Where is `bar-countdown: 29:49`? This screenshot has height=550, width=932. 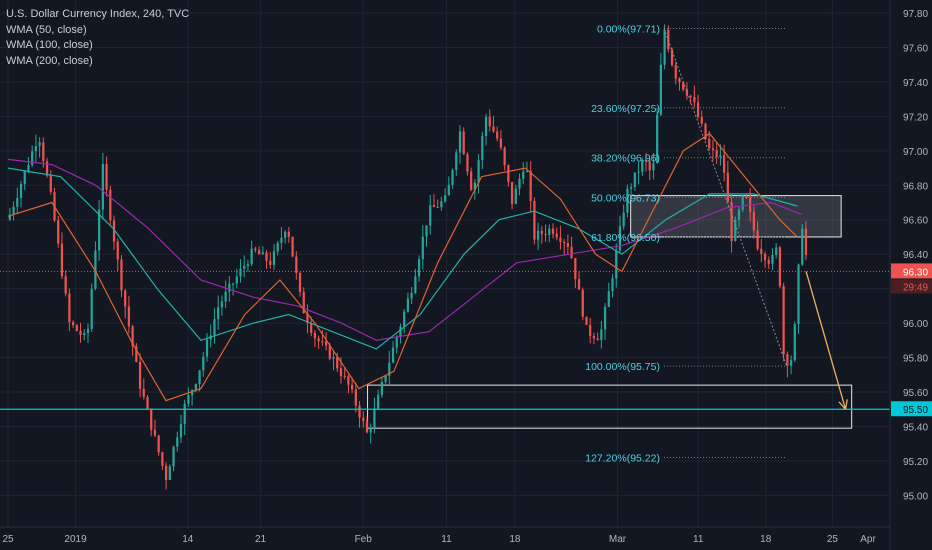
bar-countdown: 29:49 is located at coordinates (915, 287).